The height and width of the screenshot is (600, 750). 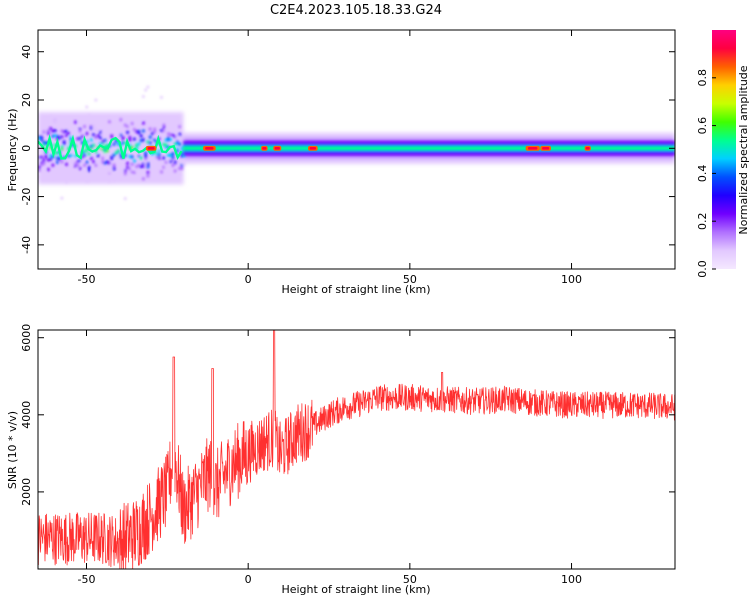 What do you see at coordinates (12, 150) in the screenshot?
I see `spectrogram-y-axis-label: Frequency (Hz)` at bounding box center [12, 150].